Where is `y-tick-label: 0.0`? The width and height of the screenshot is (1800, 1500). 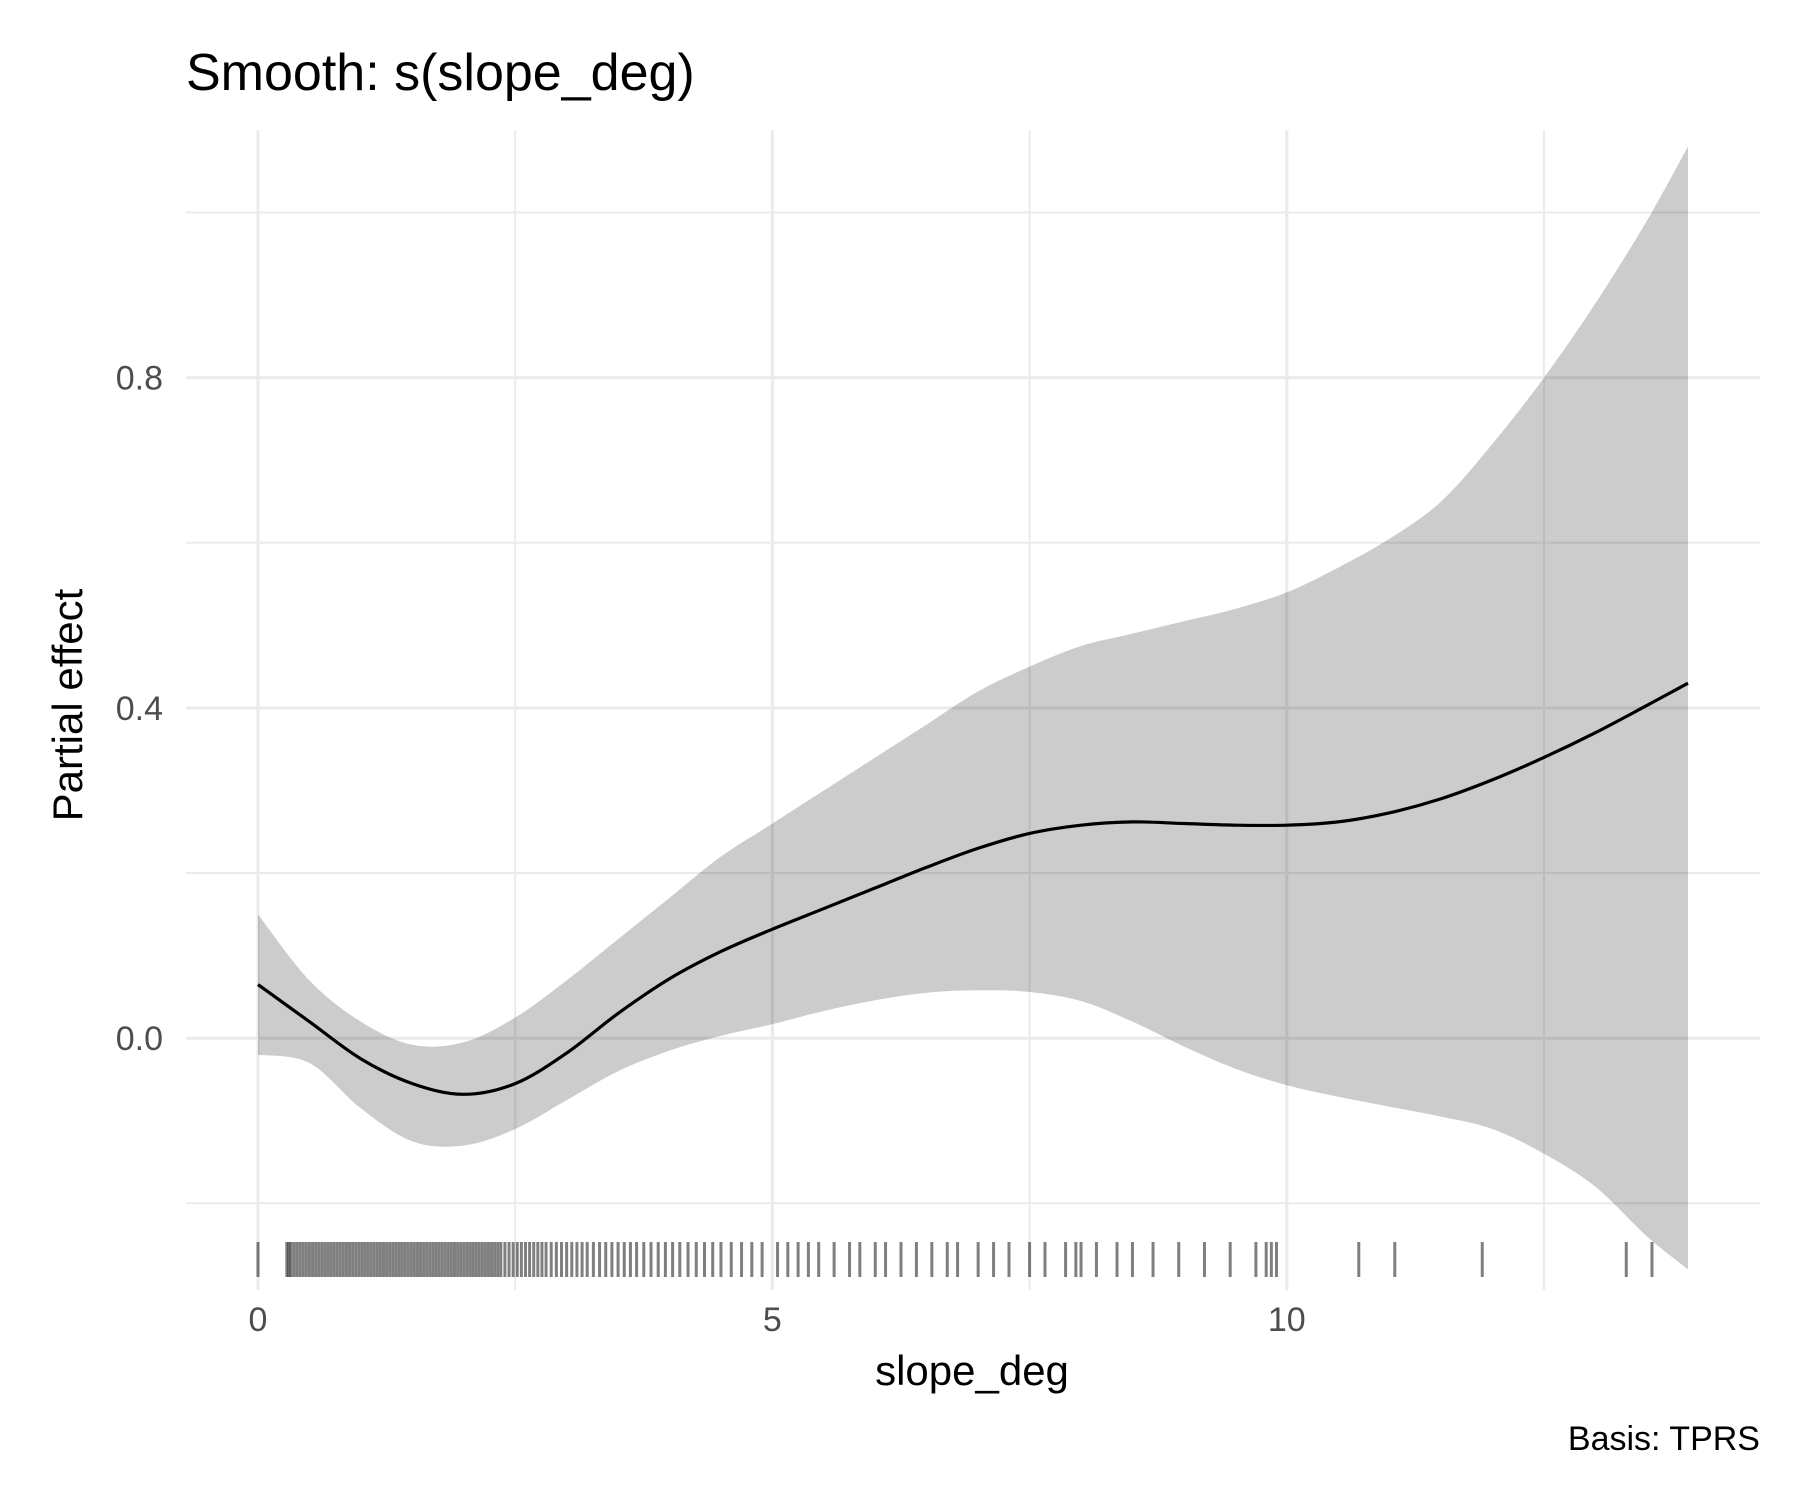
y-tick-label: 0.0 is located at coordinates (139, 1039).